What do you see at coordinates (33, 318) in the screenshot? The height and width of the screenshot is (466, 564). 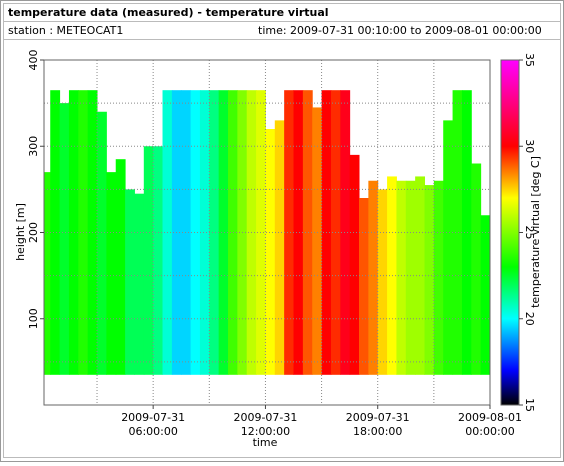 I see `y-tick-label: 100` at bounding box center [33, 318].